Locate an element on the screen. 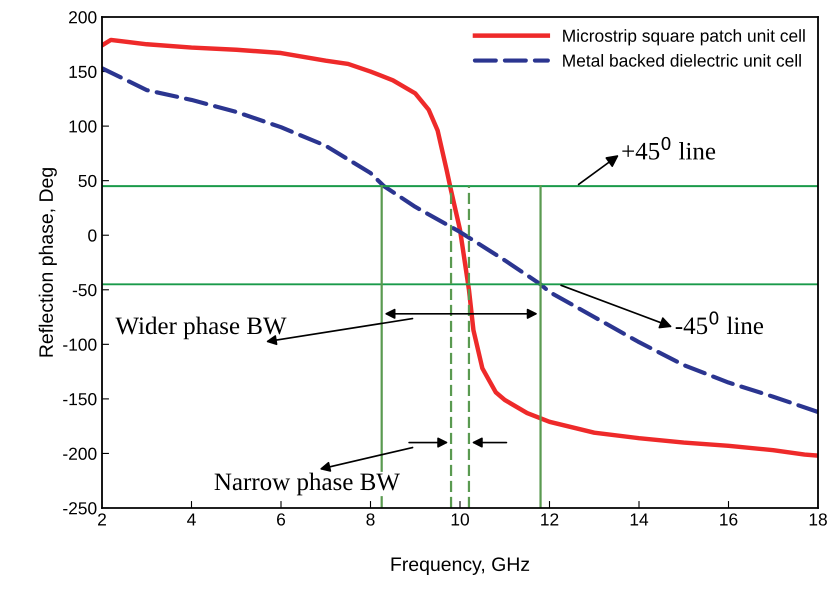  legend-label: Microstrip square patch unit cell is located at coordinates (684, 37).